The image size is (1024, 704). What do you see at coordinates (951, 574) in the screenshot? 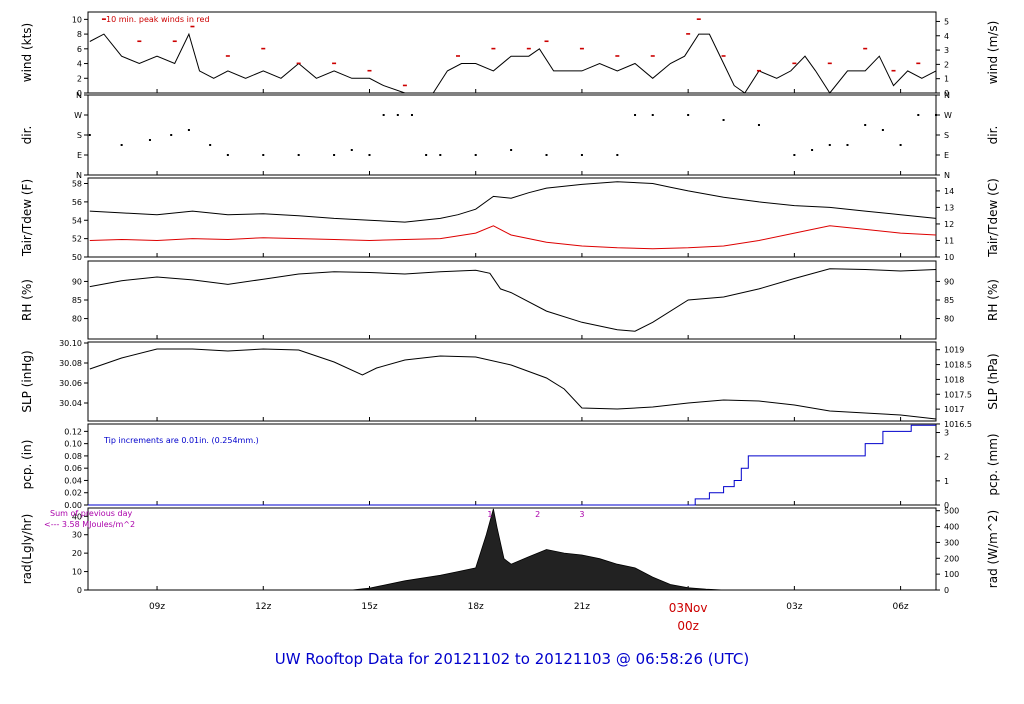
I see `right-tick-label-rad: 100` at bounding box center [951, 574].